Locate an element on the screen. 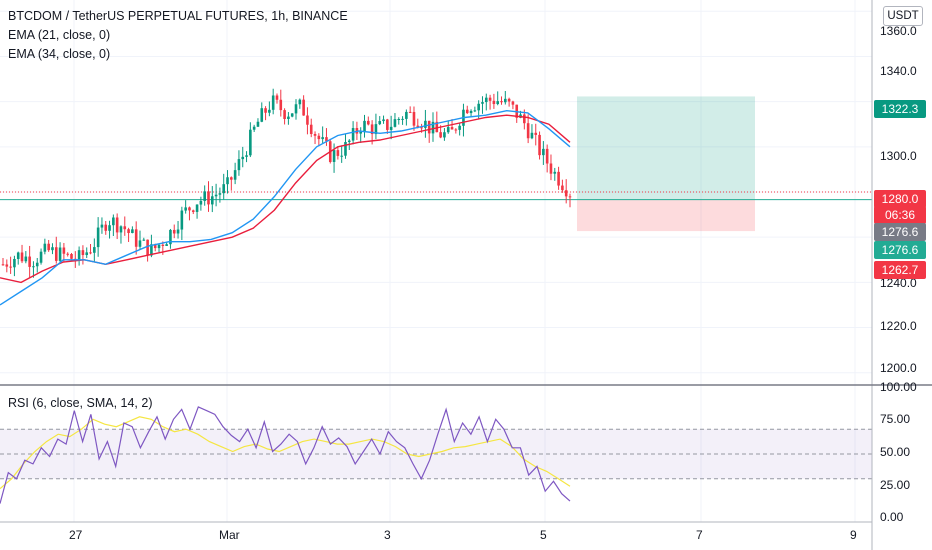 Image resolution: width=932 pixels, height=550 pixels. ema34-legend: EMA (34, close, 0) is located at coordinates (59, 54).